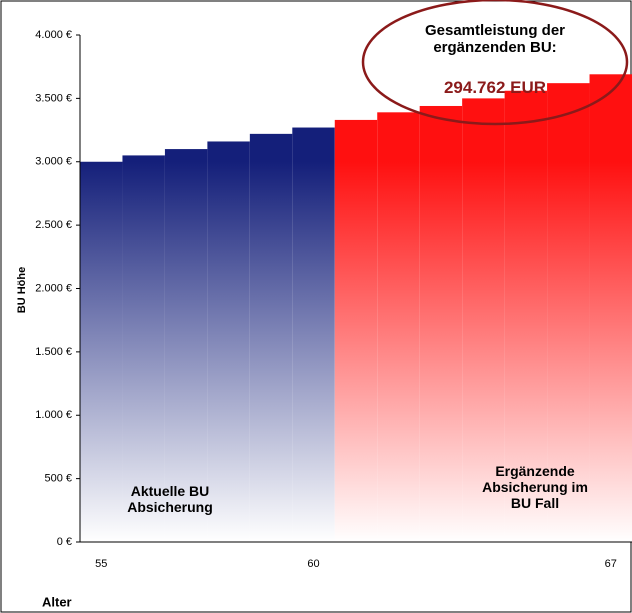 This screenshot has width=632, height=613. Describe the element at coordinates (611, 564) in the screenshot. I see `x-tick-label: 67` at that location.